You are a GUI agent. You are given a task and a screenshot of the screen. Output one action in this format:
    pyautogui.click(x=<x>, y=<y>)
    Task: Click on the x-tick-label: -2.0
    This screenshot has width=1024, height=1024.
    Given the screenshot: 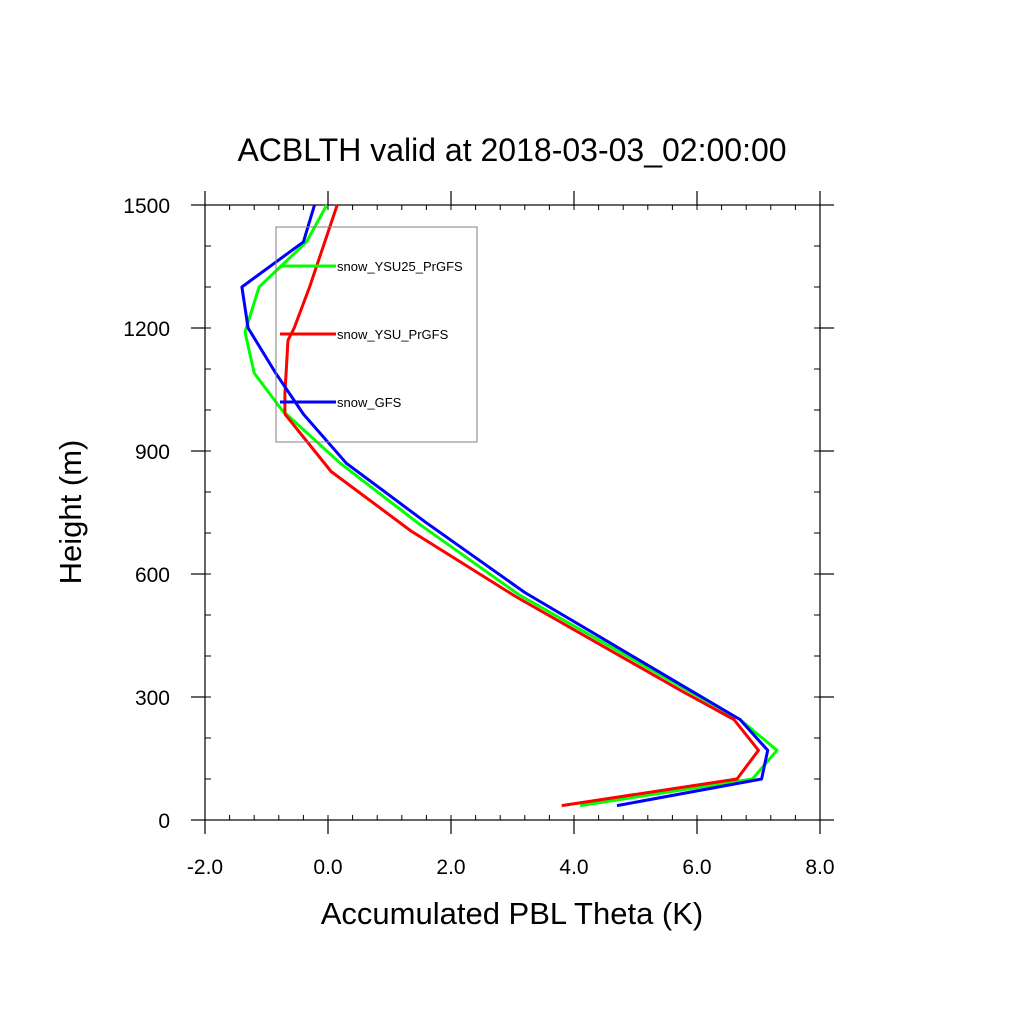 What is the action you would take?
    pyautogui.click(x=205, y=867)
    